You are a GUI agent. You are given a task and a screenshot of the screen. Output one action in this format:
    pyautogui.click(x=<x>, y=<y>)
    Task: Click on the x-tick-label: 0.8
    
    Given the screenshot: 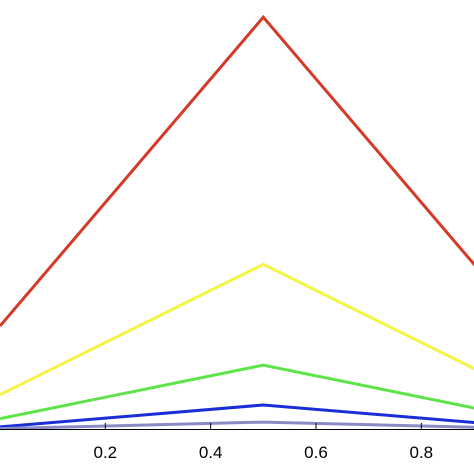 What is the action you would take?
    pyautogui.click(x=422, y=452)
    